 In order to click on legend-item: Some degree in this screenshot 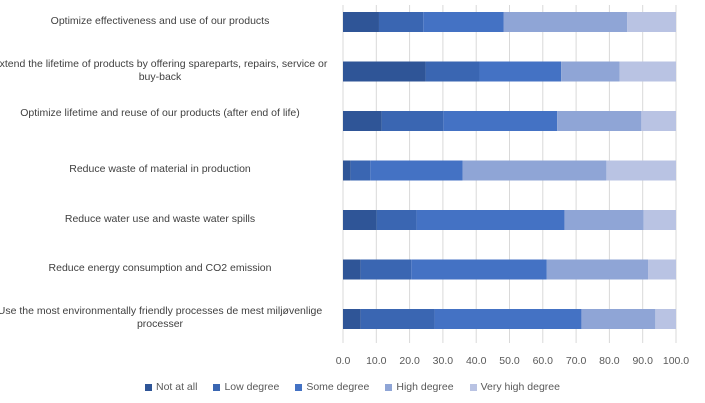, I will do `click(332, 387)`.